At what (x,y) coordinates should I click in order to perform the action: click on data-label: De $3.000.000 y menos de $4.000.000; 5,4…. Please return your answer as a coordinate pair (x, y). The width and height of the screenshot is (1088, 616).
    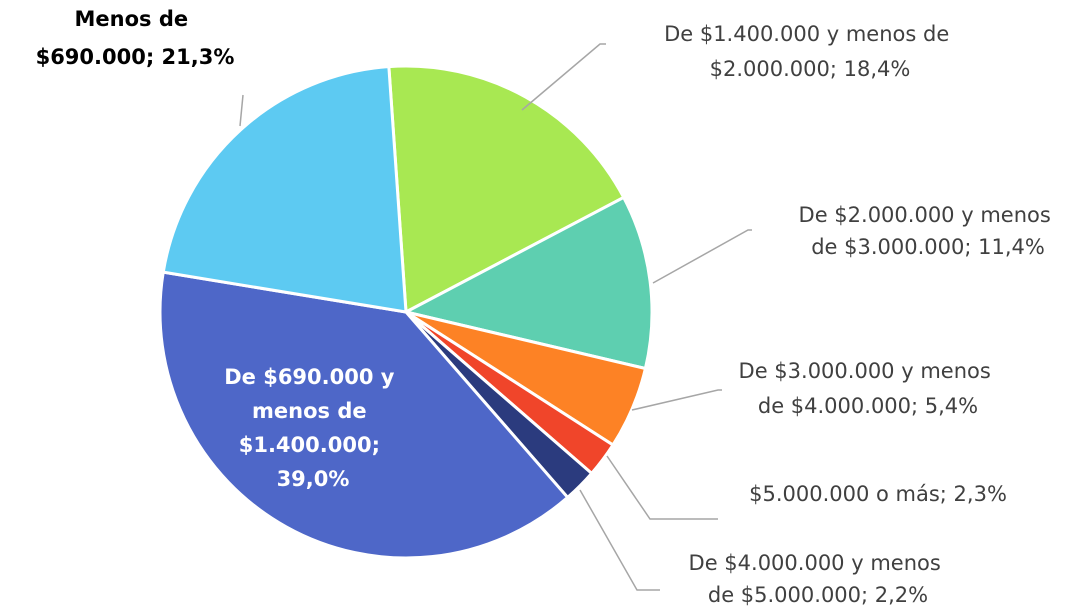
    Looking at the image, I should click on (868, 388).